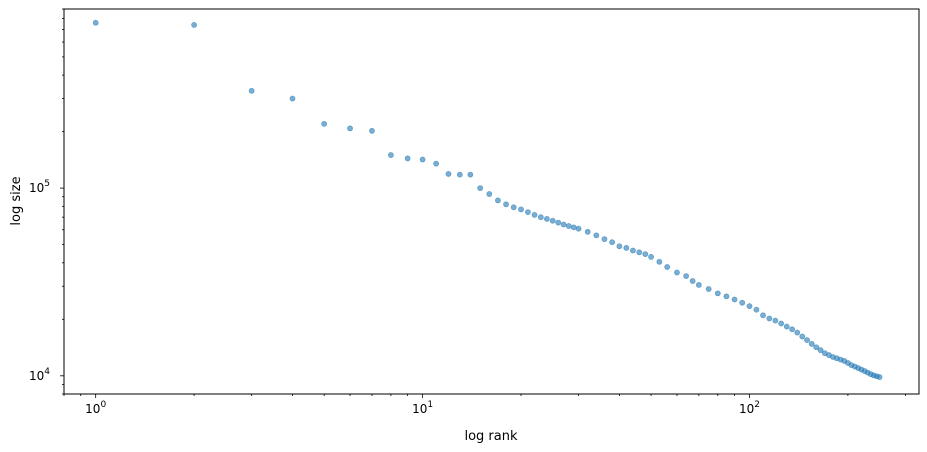 The image size is (927, 452). Describe the element at coordinates (749, 408) in the screenshot. I see `x-tick-label: 10²` at that location.